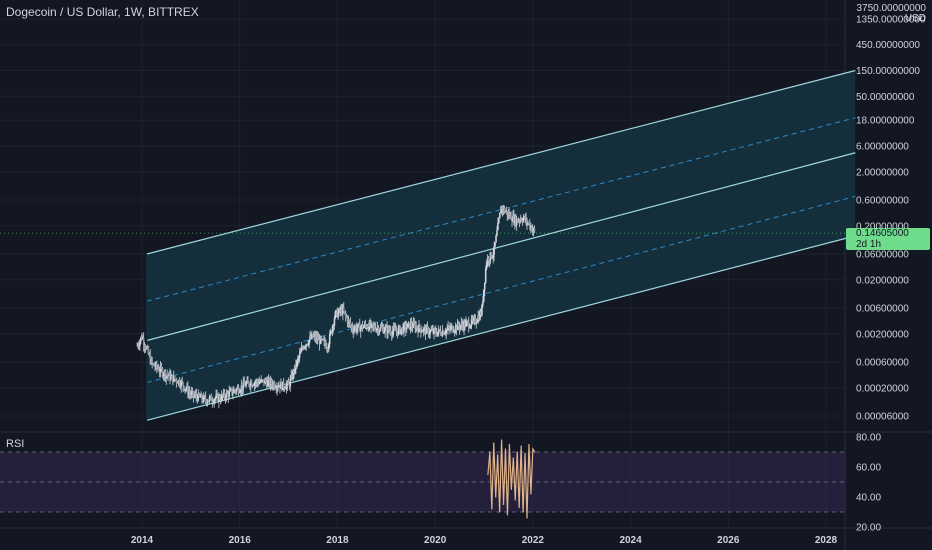 This screenshot has height=550, width=932. What do you see at coordinates (882, 255) in the screenshot?
I see `price-tick-label: 0.06000000` at bounding box center [882, 255].